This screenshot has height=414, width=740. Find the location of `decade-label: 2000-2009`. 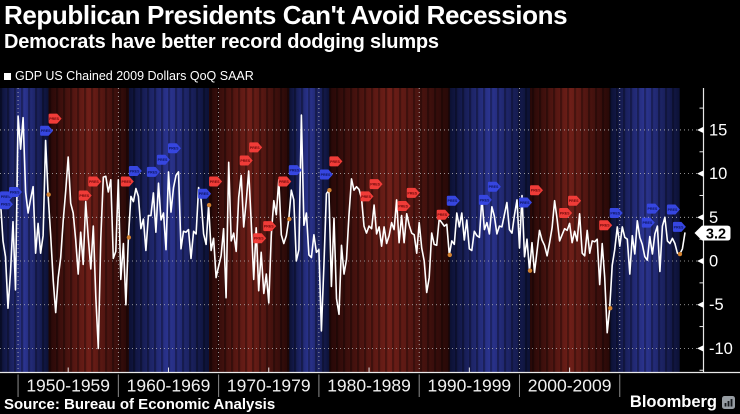

decade-label: 2000-2009 is located at coordinates (570, 386).